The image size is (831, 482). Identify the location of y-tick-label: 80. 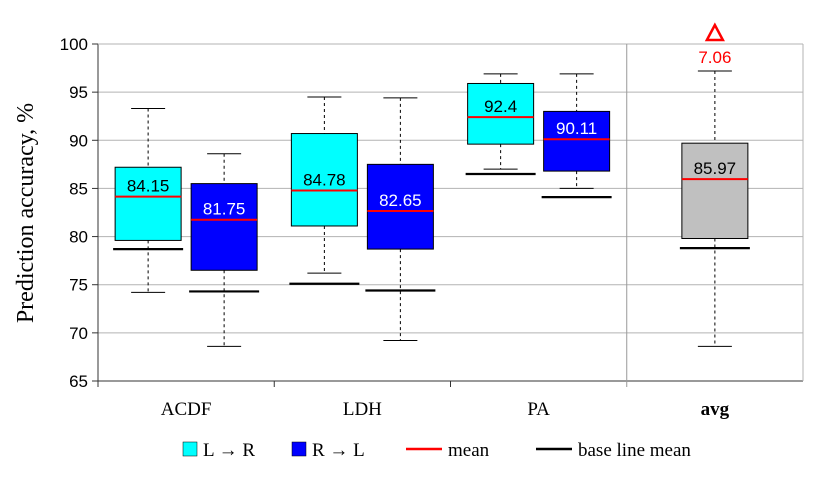
(78, 237).